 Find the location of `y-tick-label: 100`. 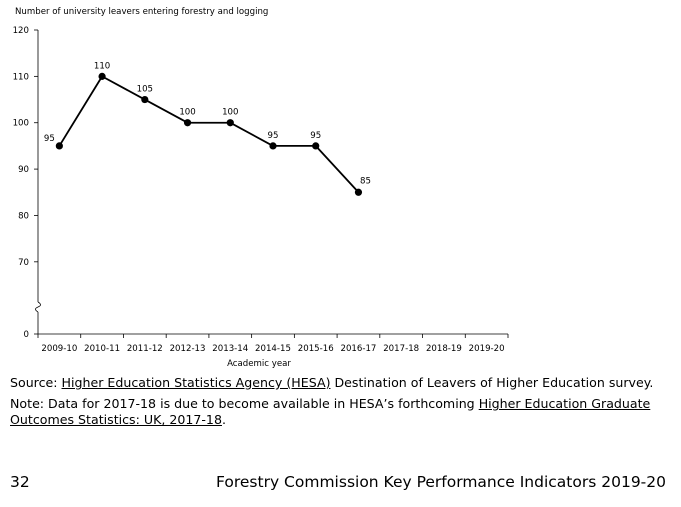

y-tick-label: 100 is located at coordinates (21, 124).